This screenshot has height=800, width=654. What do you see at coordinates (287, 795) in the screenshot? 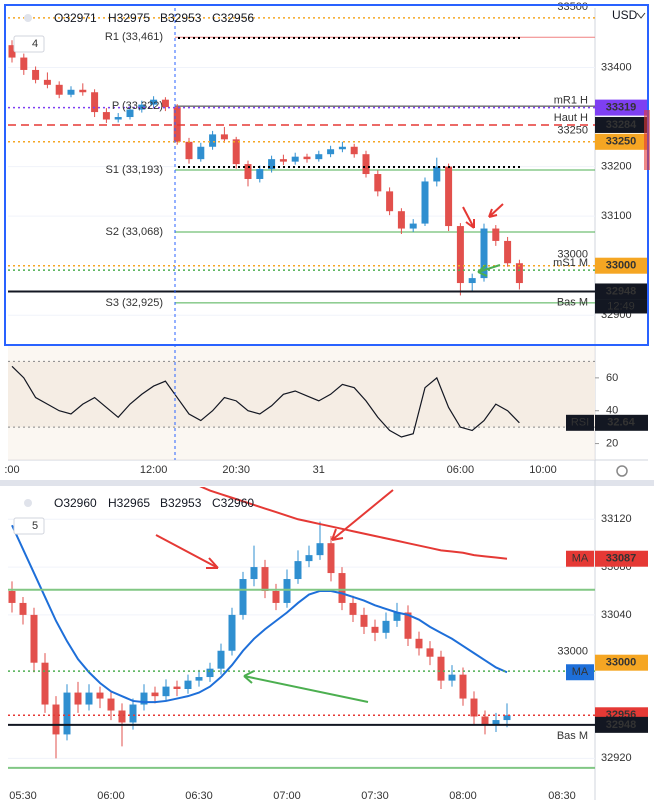
I see `x-tick-label: 07:00` at bounding box center [287, 795].